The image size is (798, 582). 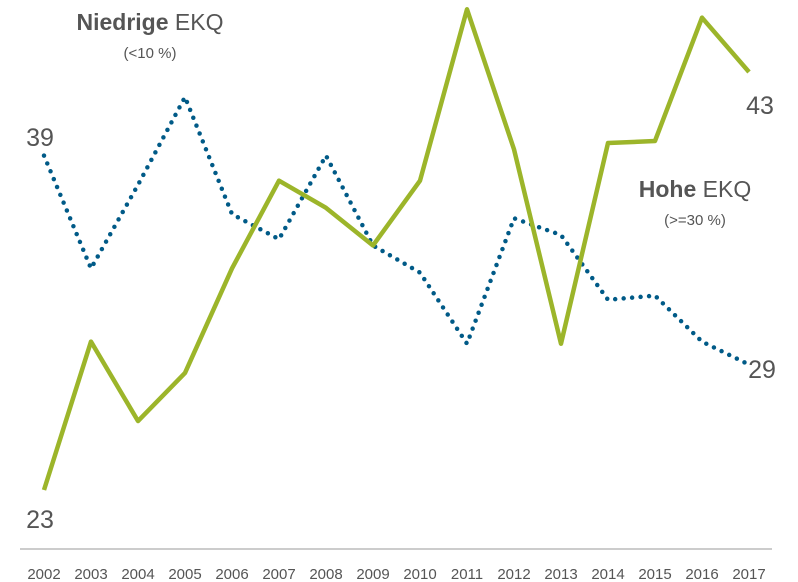 What do you see at coordinates (150, 53) in the screenshot?
I see `series-note: (<10 %)` at bounding box center [150, 53].